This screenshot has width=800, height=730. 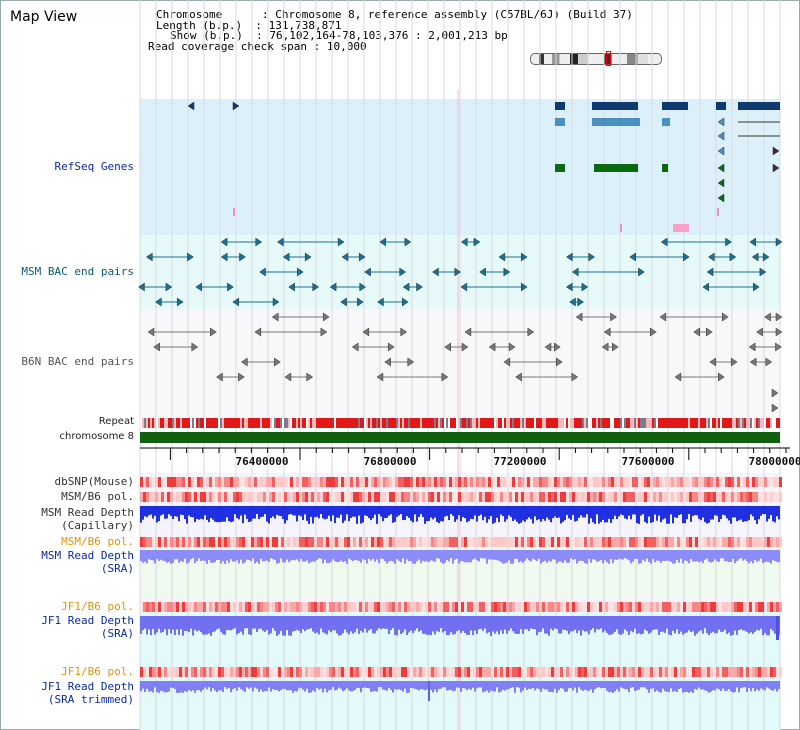 What do you see at coordinates (755, 257) in the screenshot?
I see `msm-bac-pair-end` at bounding box center [755, 257].